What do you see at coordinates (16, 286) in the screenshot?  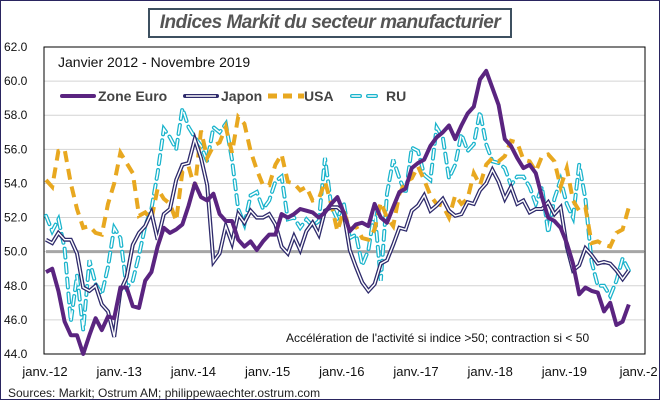 I see `y-tick-label: 48.0` at bounding box center [16, 286].